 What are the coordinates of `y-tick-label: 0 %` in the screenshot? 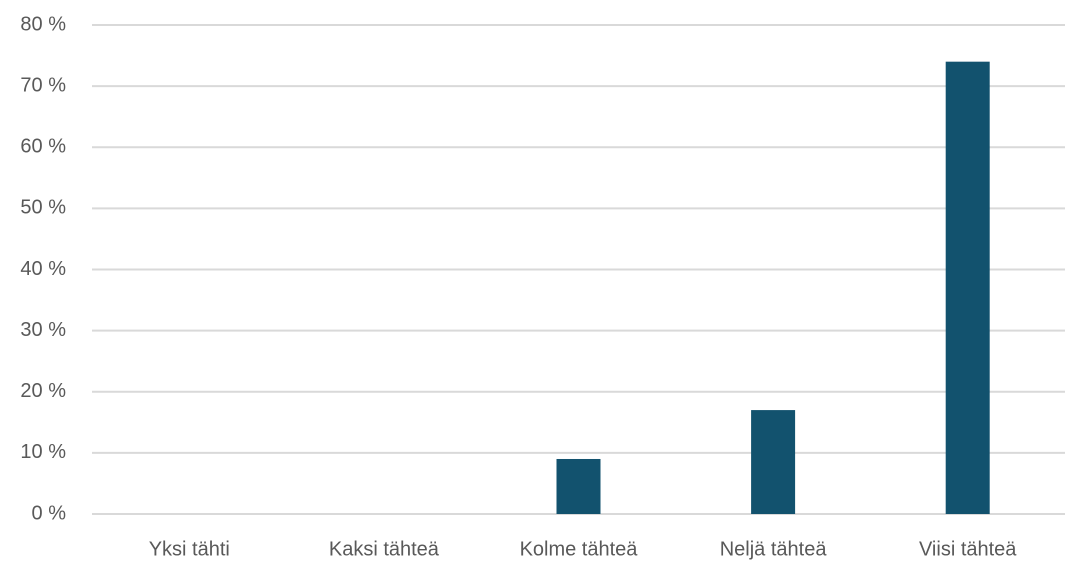 It's located at (49, 513).